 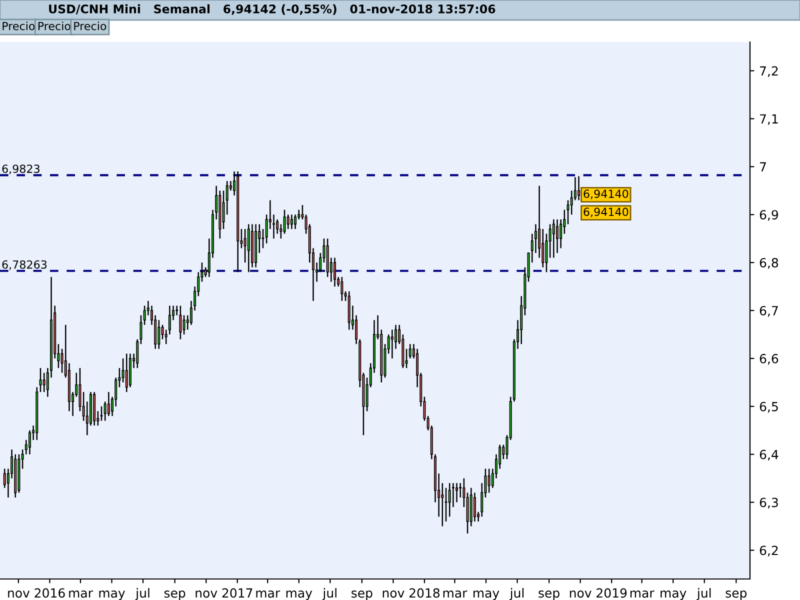 What do you see at coordinates (21, 169) in the screenshot?
I see `ref-line-label: 6,9823` at bounding box center [21, 169].